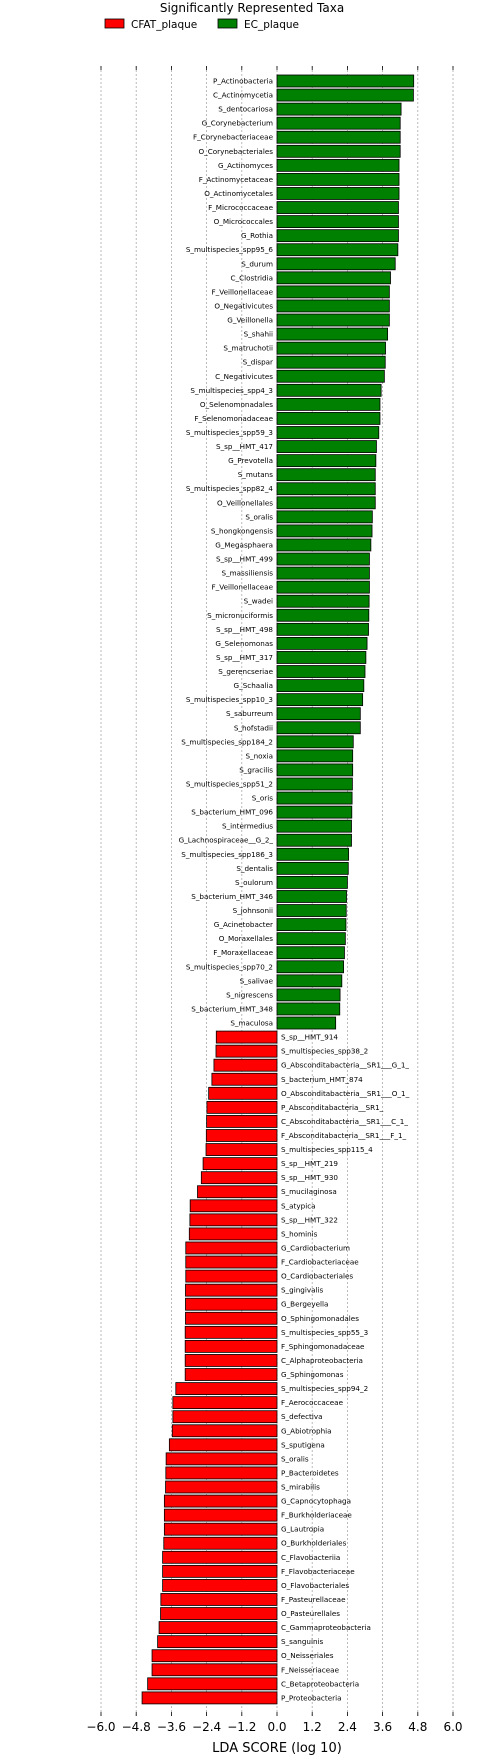  What do you see at coordinates (240, 615) in the screenshot?
I see `bar-label: S_micronuciformis` at bounding box center [240, 615].